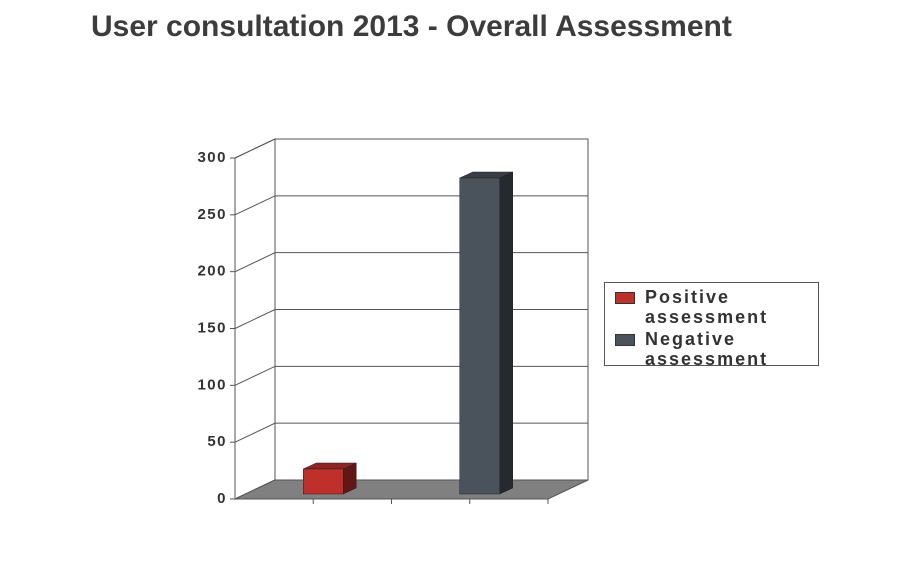  I want to click on y-tick-label: 300, so click(212, 157).